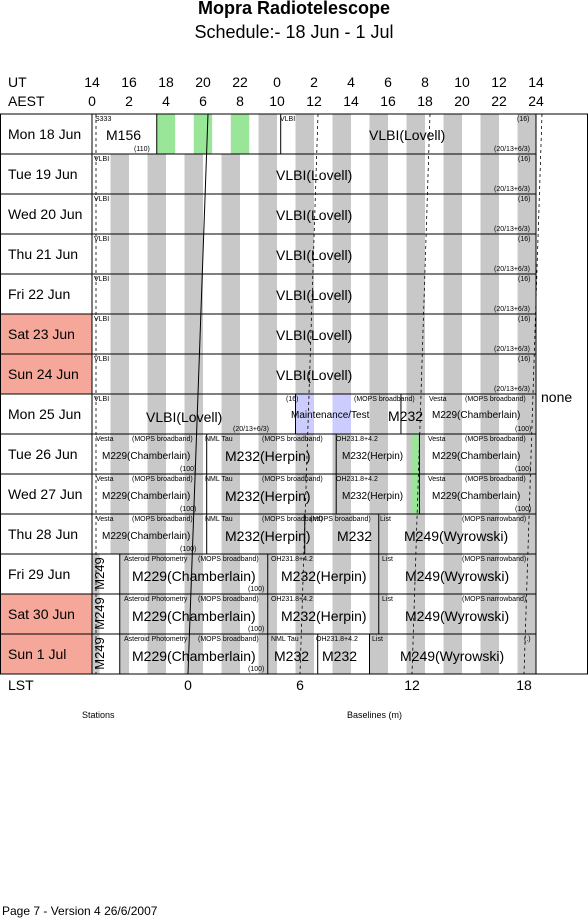 Image resolution: width=588 pixels, height=919 pixels. What do you see at coordinates (351, 82) in the screenshot?
I see `ut-tick: 4` at bounding box center [351, 82].